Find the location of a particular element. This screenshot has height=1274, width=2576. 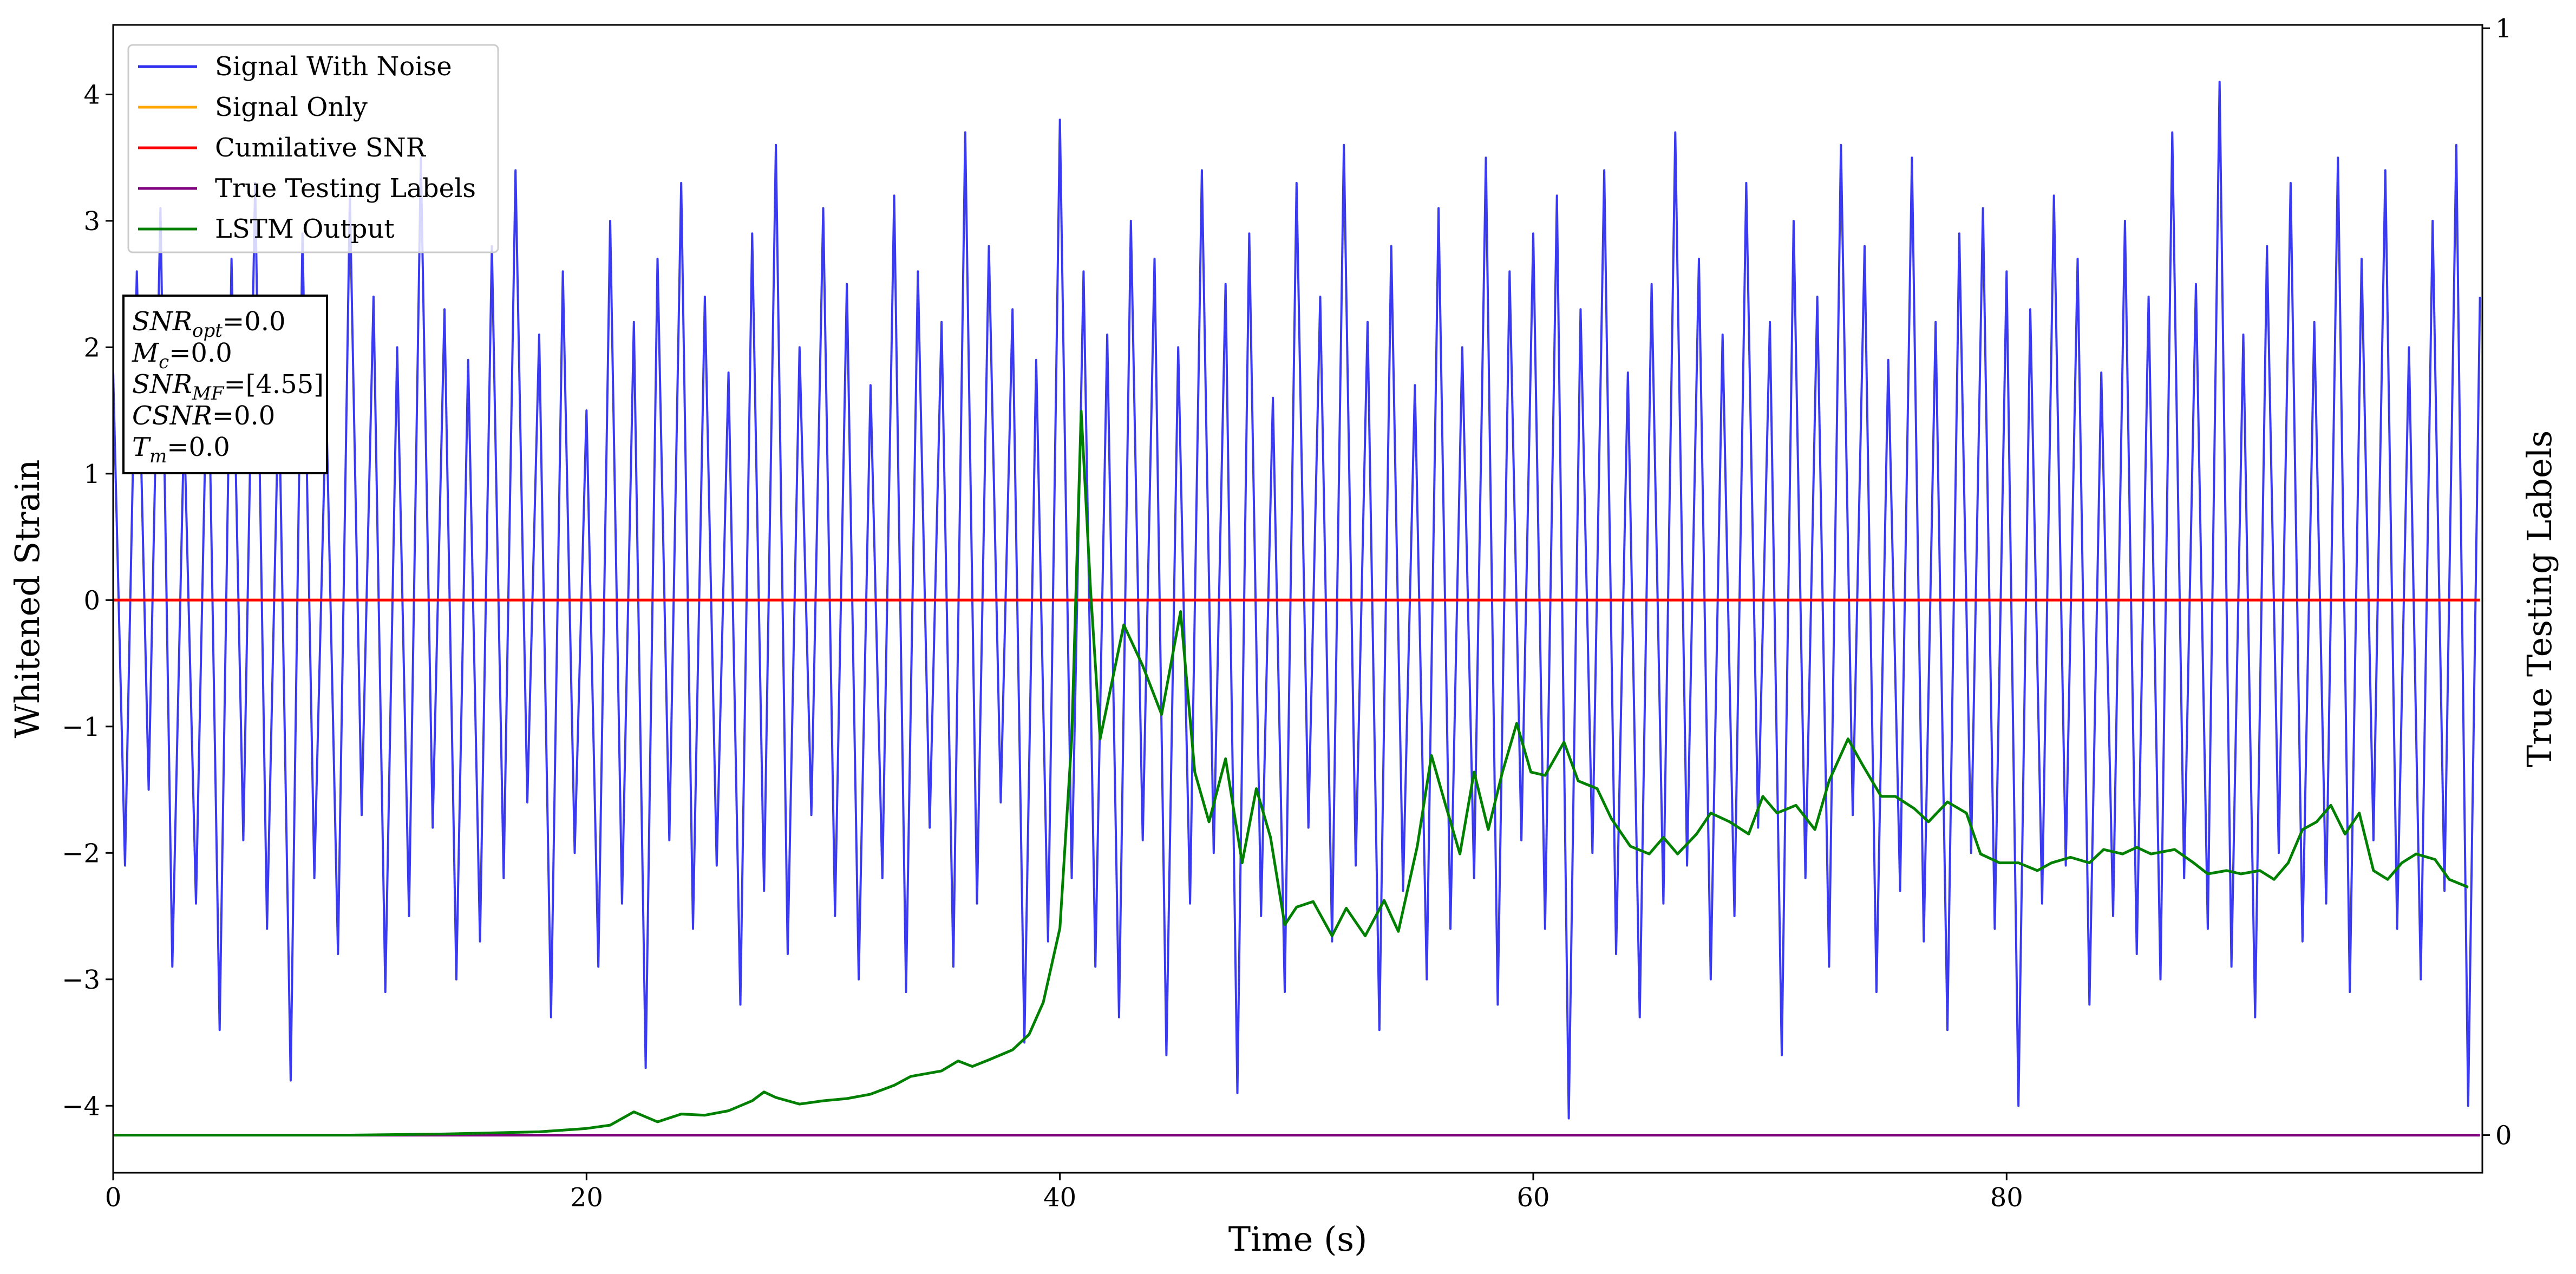

x-tick-label: 60 is located at coordinates (1533, 1197).